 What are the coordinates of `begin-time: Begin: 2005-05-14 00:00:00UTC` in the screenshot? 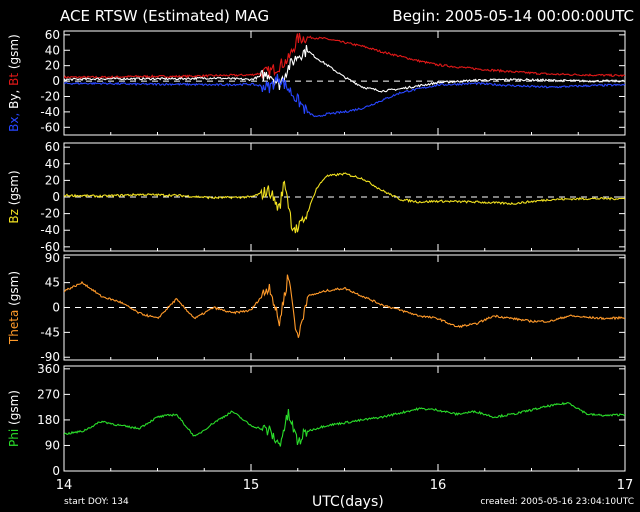 It's located at (513, 16).